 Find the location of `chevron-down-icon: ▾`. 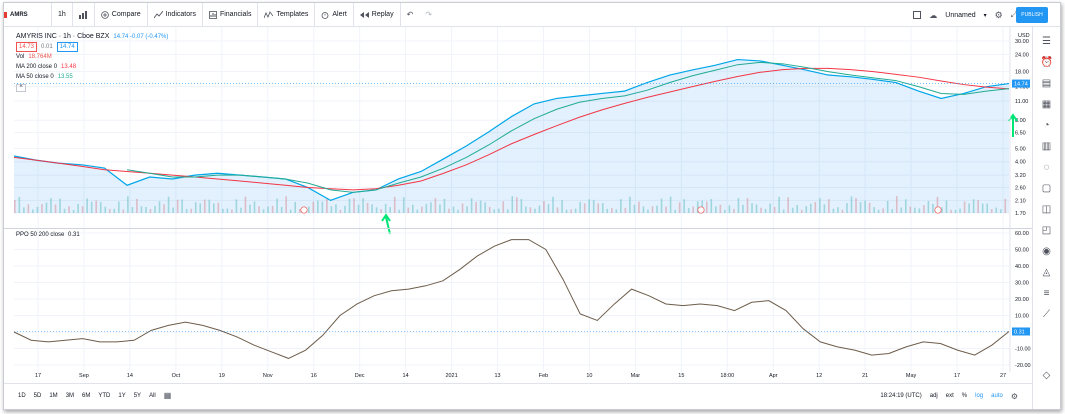

chevron-down-icon: ▾ is located at coordinates (985, 15).